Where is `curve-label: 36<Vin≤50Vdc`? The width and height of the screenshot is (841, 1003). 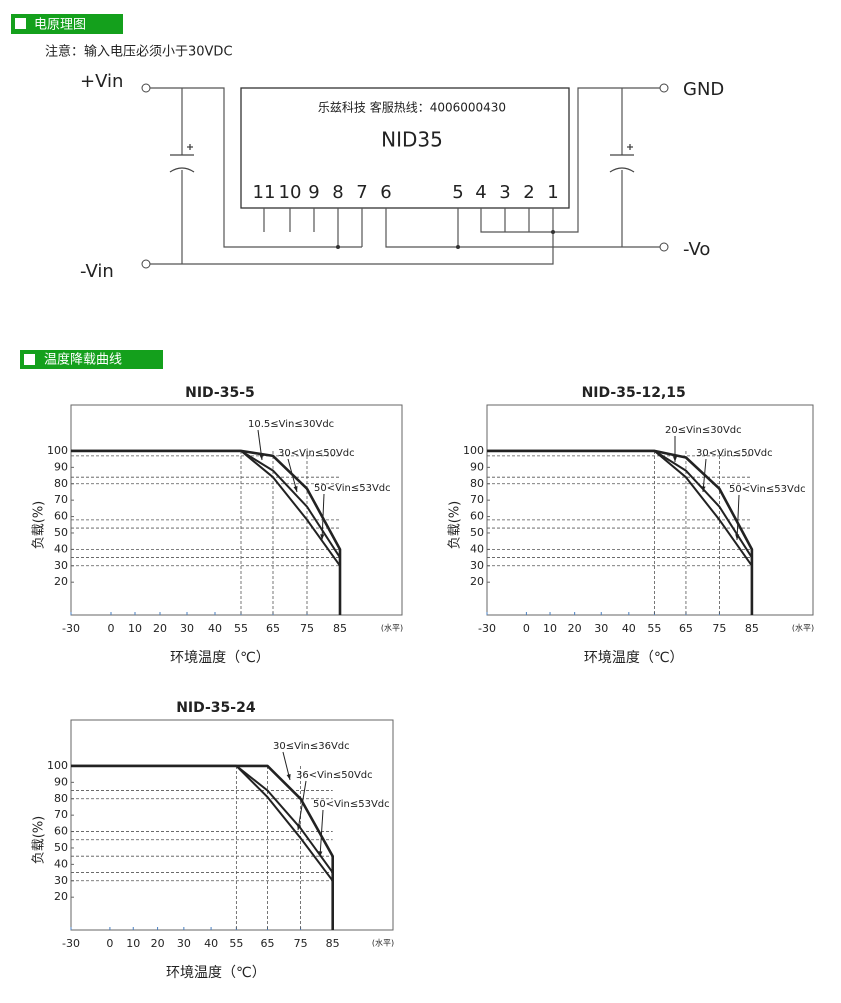
curve-label: 36<Vin≤50Vdc is located at coordinates (334, 775).